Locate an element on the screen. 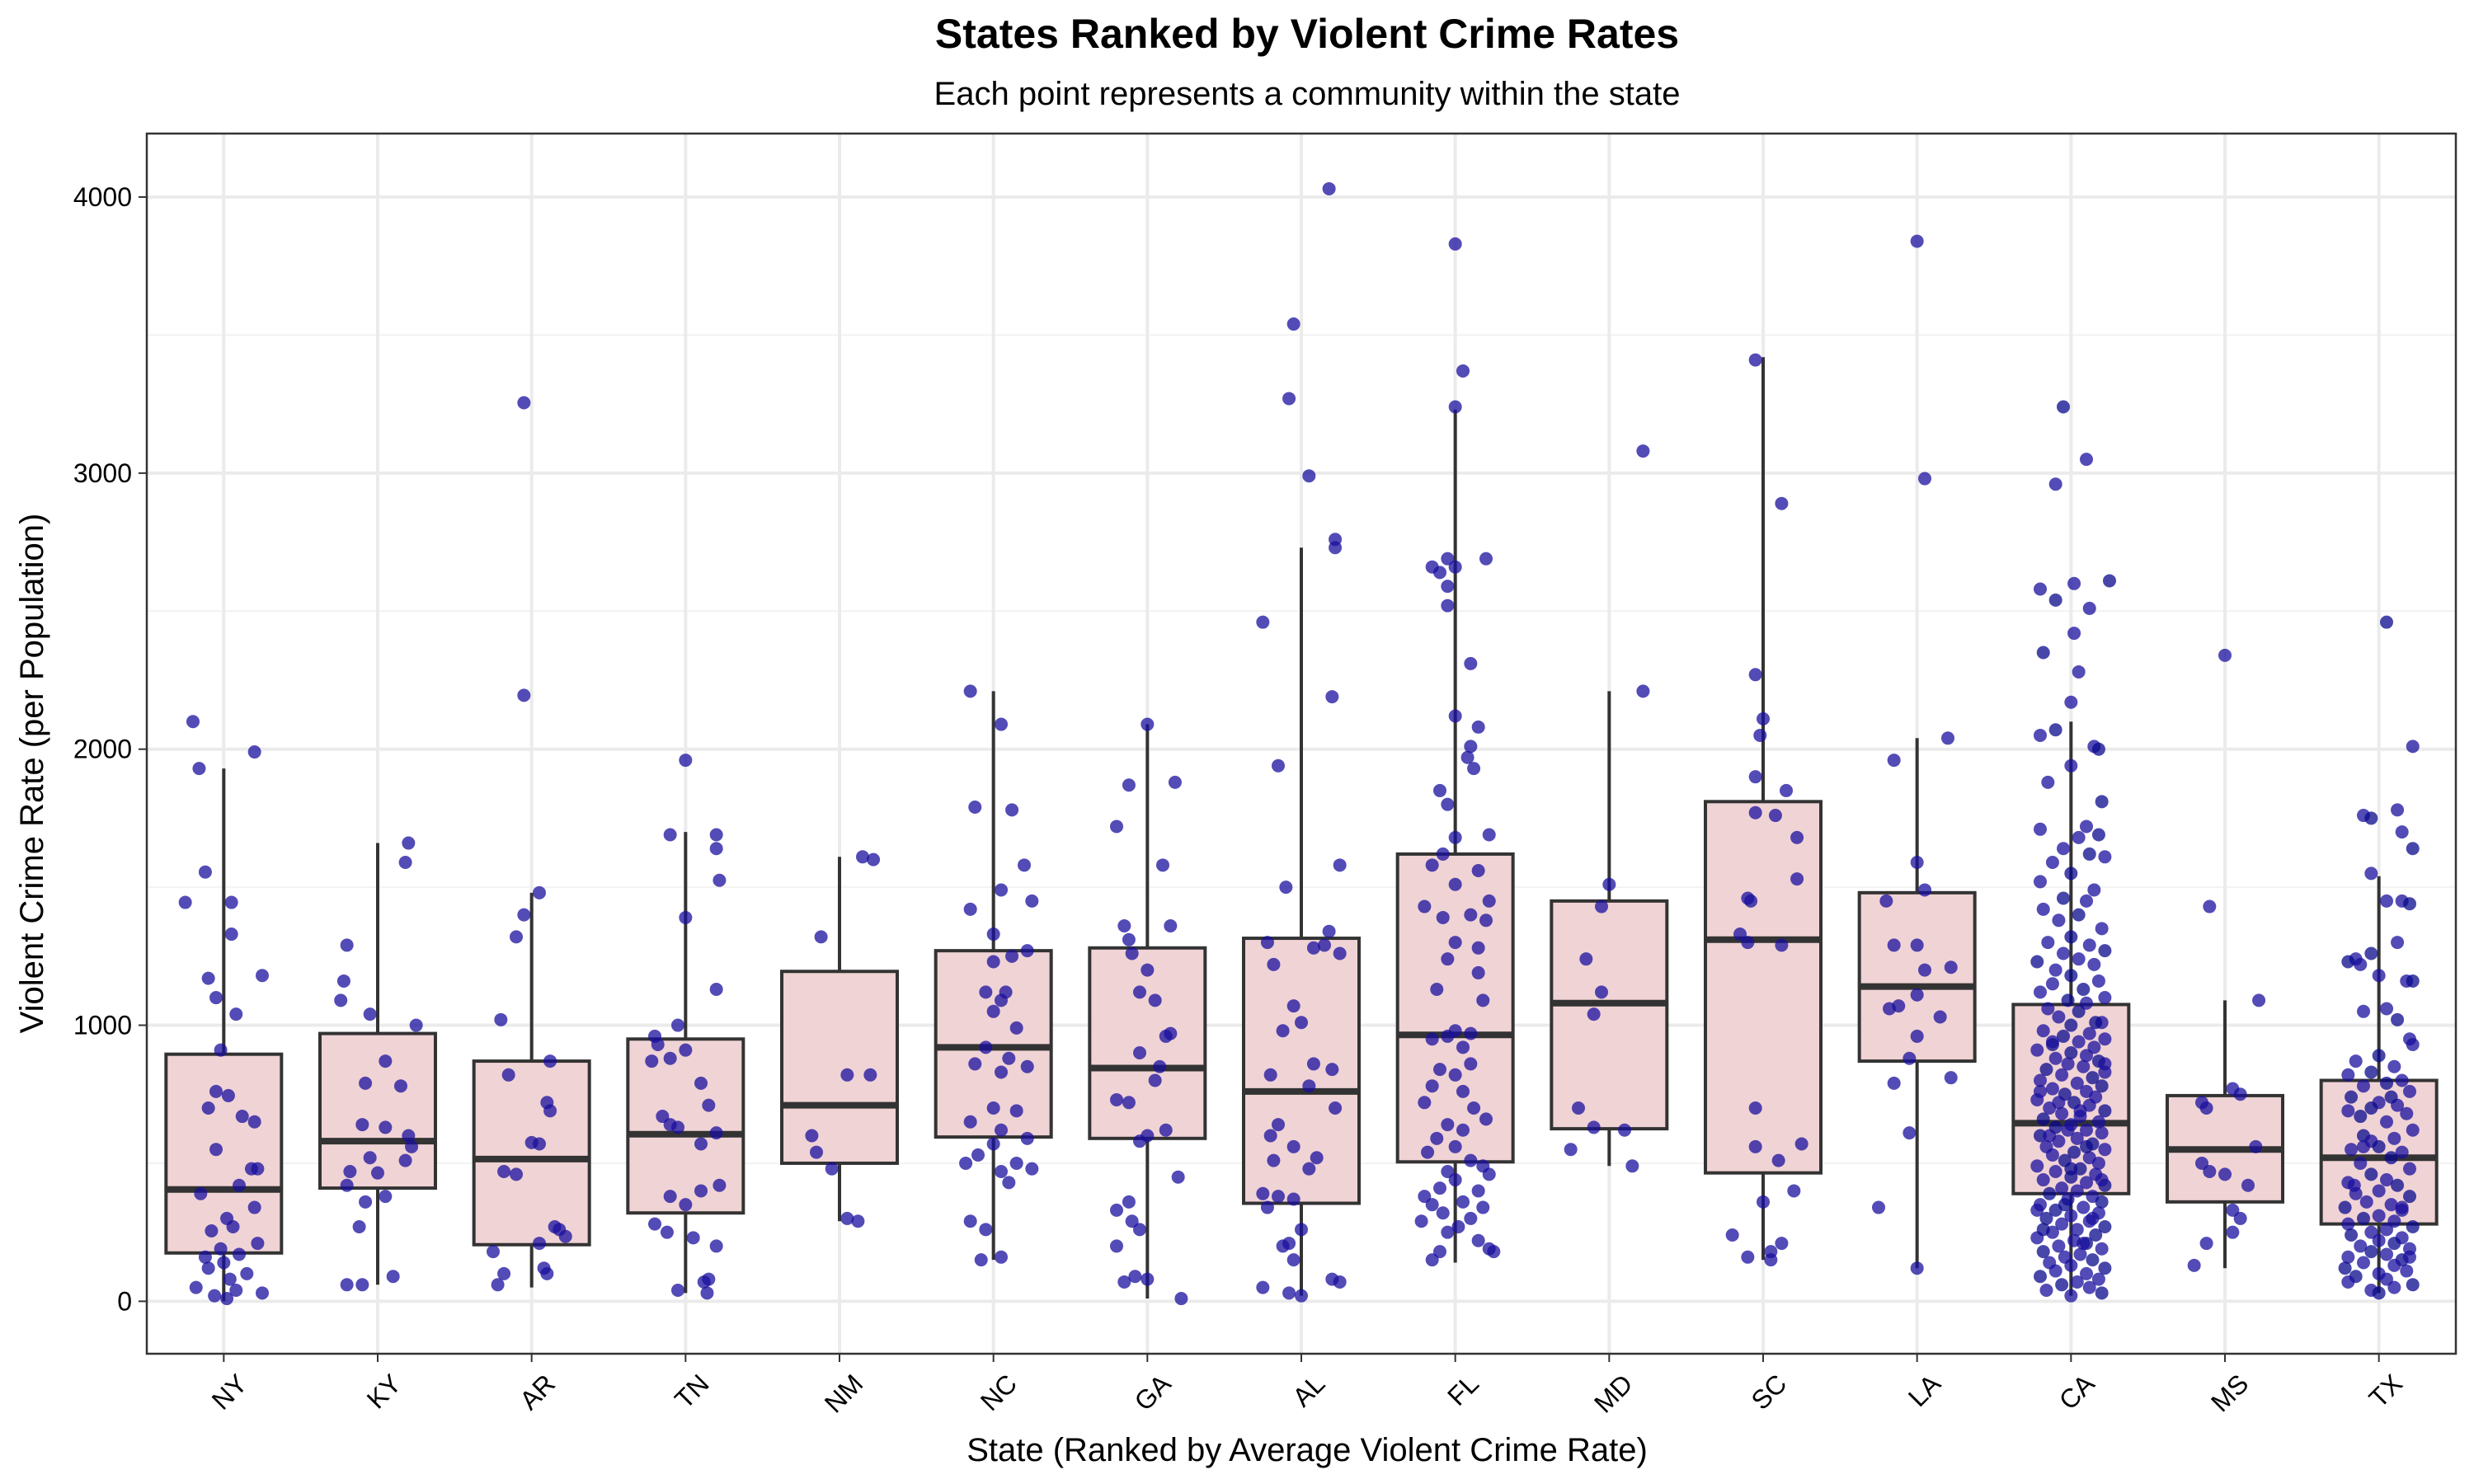  x-tick-label: KY is located at coordinates (384, 1392).